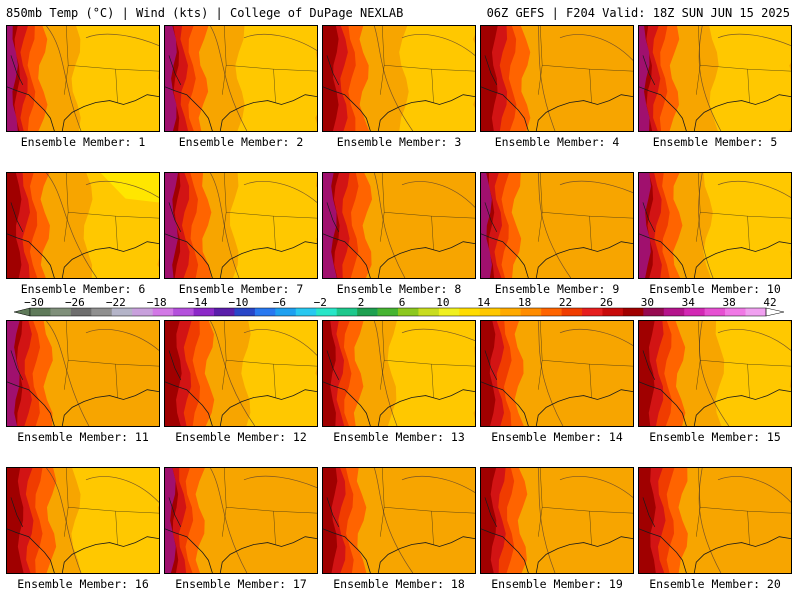 The width and height of the screenshot is (800, 600). I want to click on ensemble-member-label: Ensemble Member: 13, so click(399, 437).